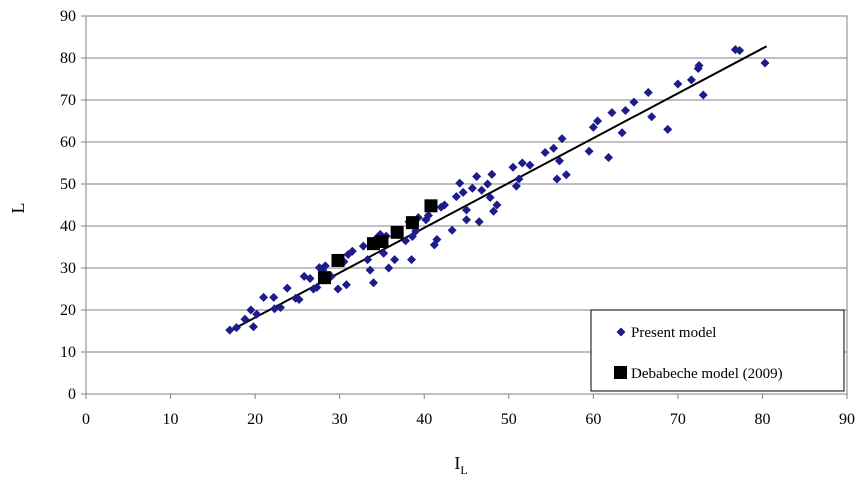 This screenshot has width=858, height=483. Describe the element at coordinates (86, 419) in the screenshot. I see `x-tick-label: 0` at that location.